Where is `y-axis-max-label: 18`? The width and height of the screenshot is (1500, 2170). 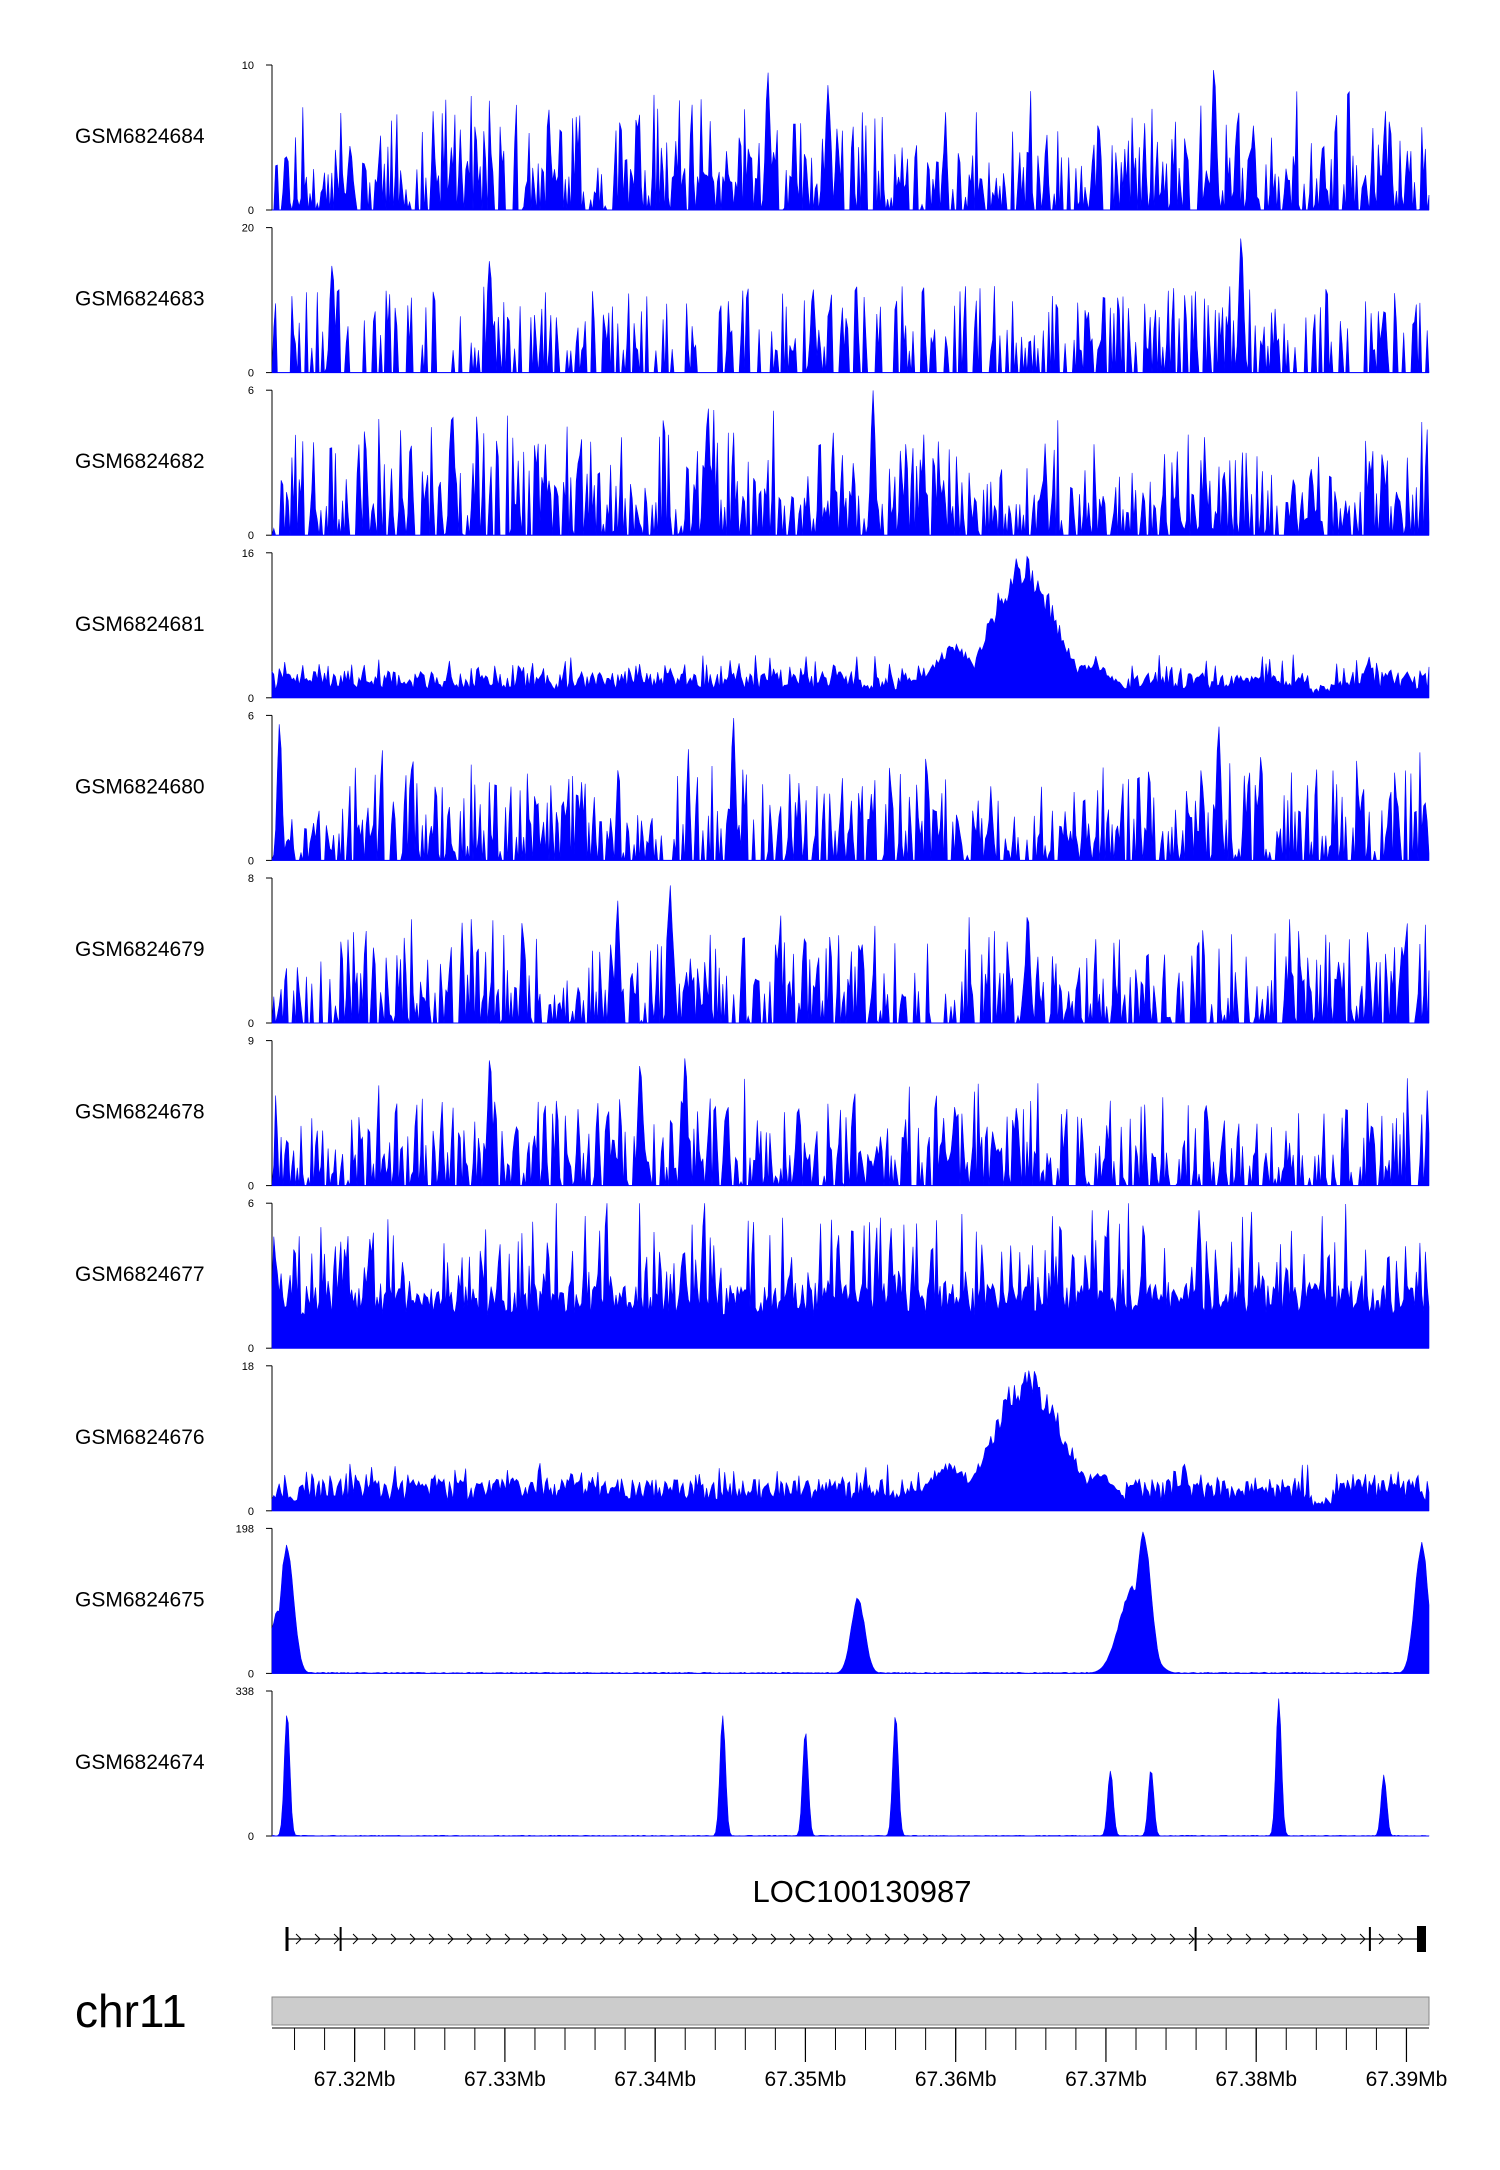
y-axis-max-label: 18 is located at coordinates (248, 1367).